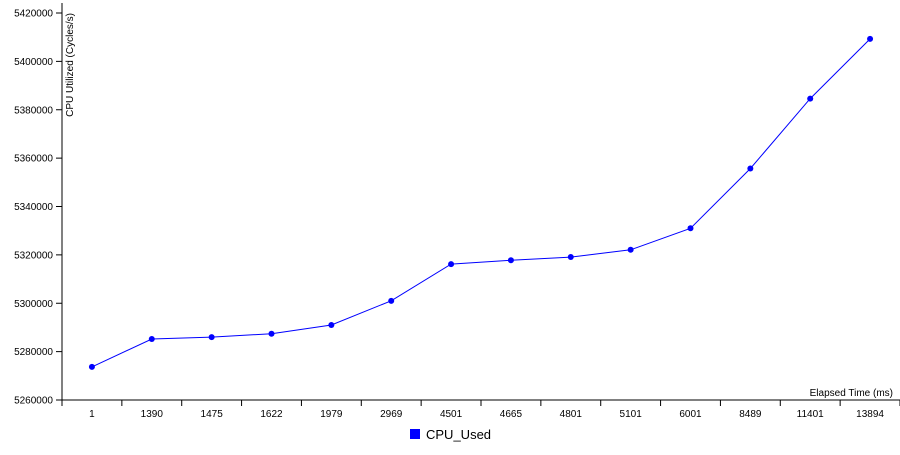 This screenshot has height=455, width=900. Describe the element at coordinates (750, 414) in the screenshot. I see `x-tick-label: 8489` at that location.